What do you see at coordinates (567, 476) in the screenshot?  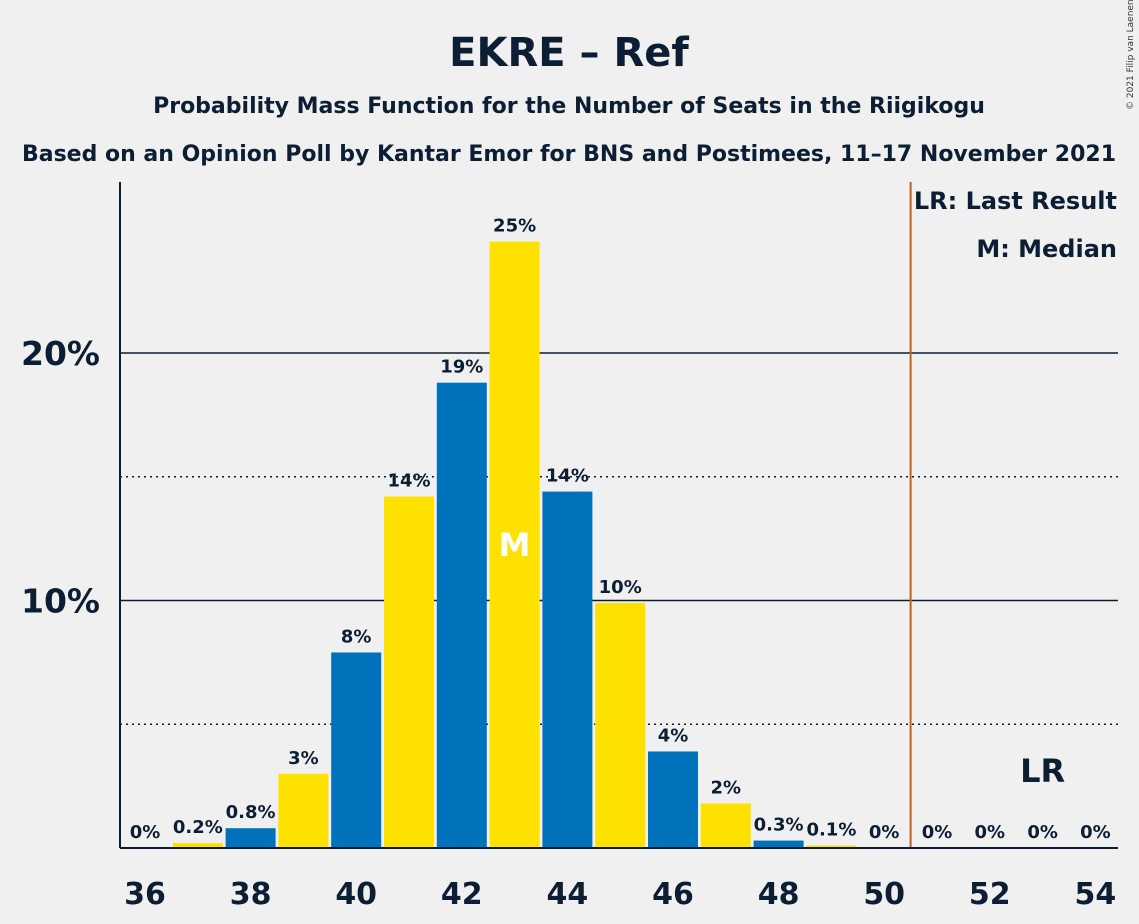 I see `data-label-44: 14%` at bounding box center [567, 476].